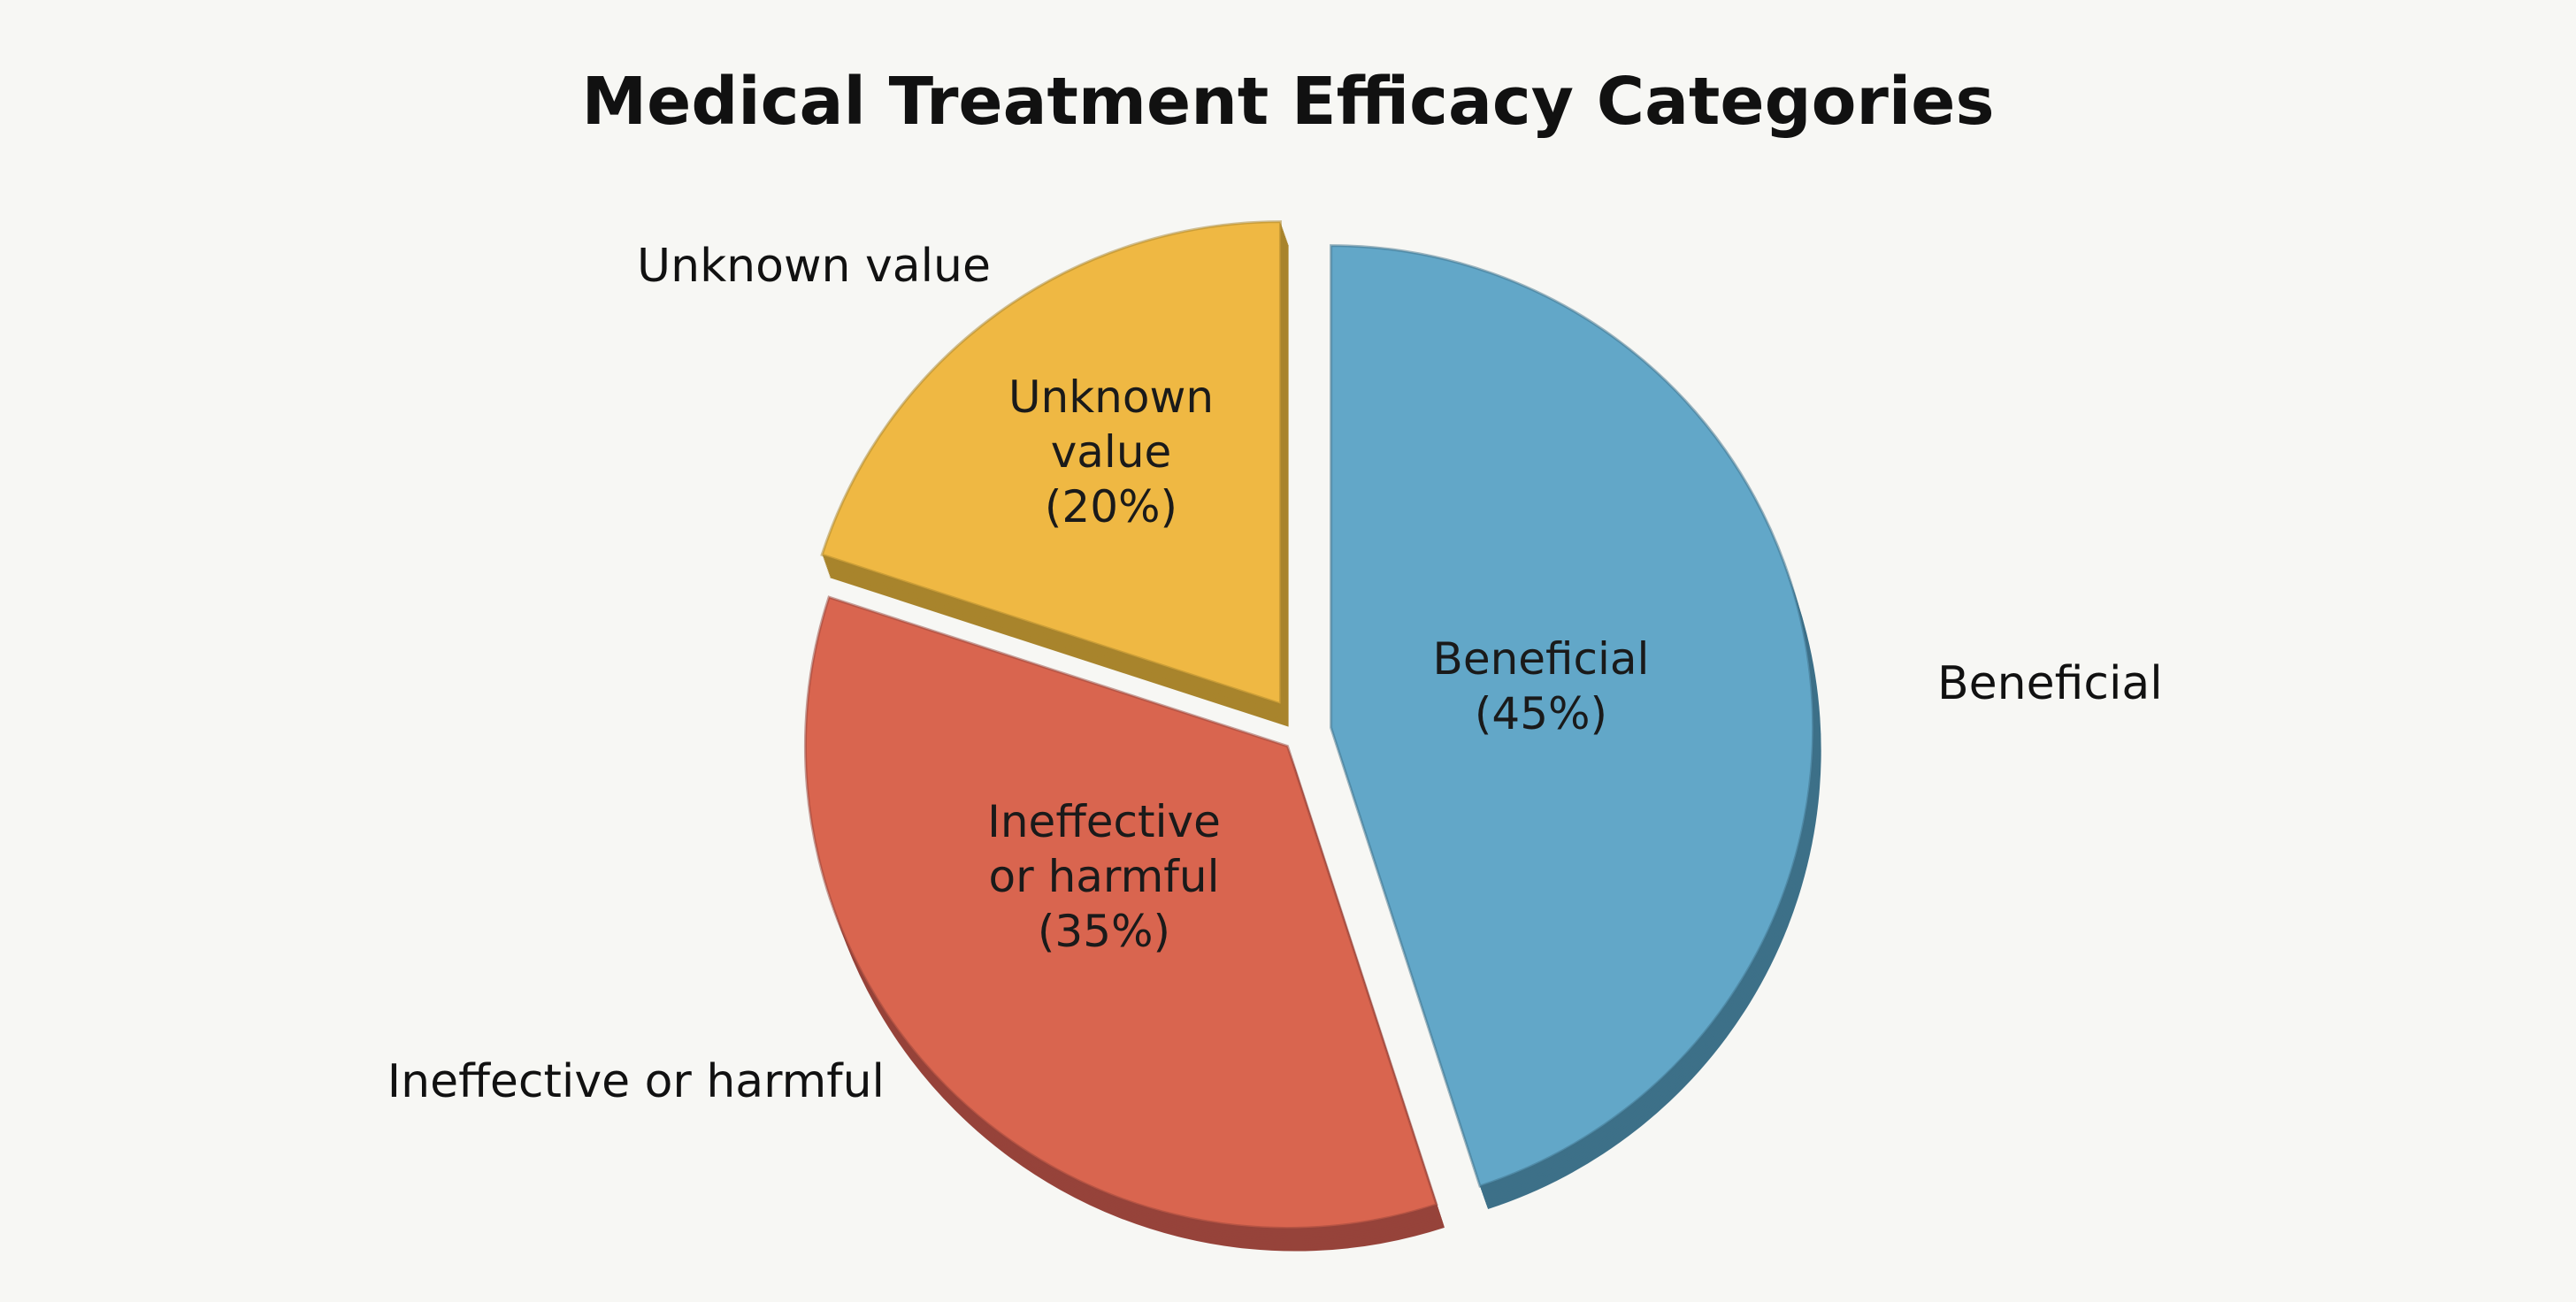 The height and width of the screenshot is (1302, 2576). Describe the element at coordinates (1541, 686) in the screenshot. I see `inner-label-beneficial: Beneficial (45%)` at that location.